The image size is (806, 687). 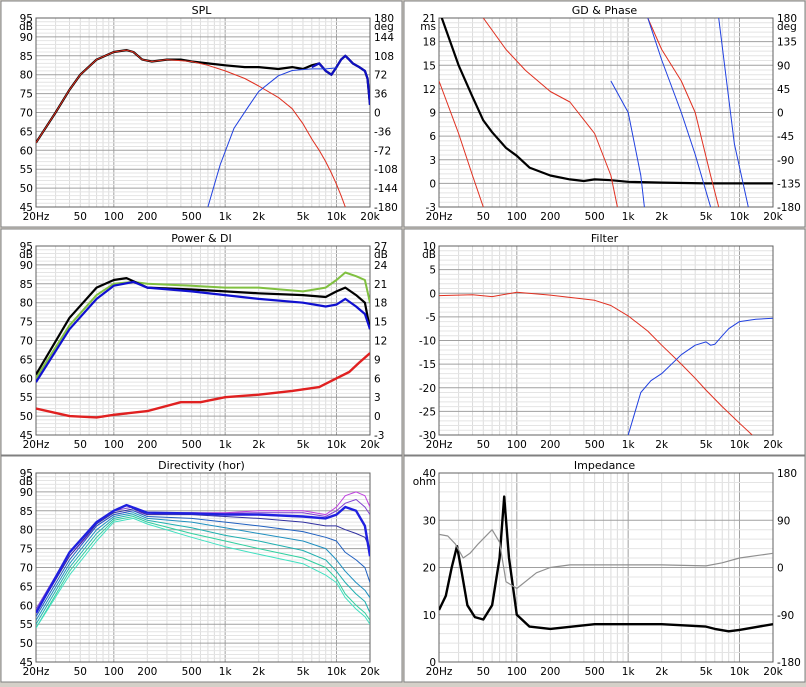 I want to click on y-tick-label: 75, so click(x=26, y=550).